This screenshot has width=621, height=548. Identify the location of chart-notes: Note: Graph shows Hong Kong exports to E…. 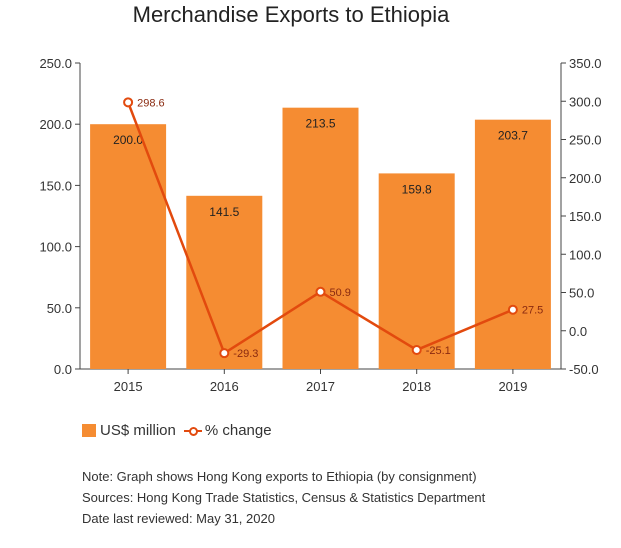
(283, 497).